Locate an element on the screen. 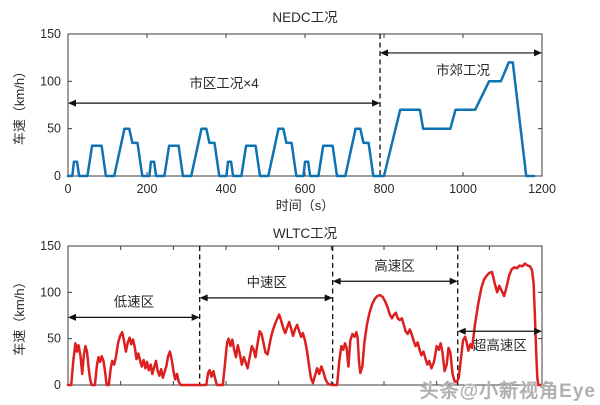 The width and height of the screenshot is (600, 405). nedc-annotation-label: 市郊工况 is located at coordinates (463, 70).